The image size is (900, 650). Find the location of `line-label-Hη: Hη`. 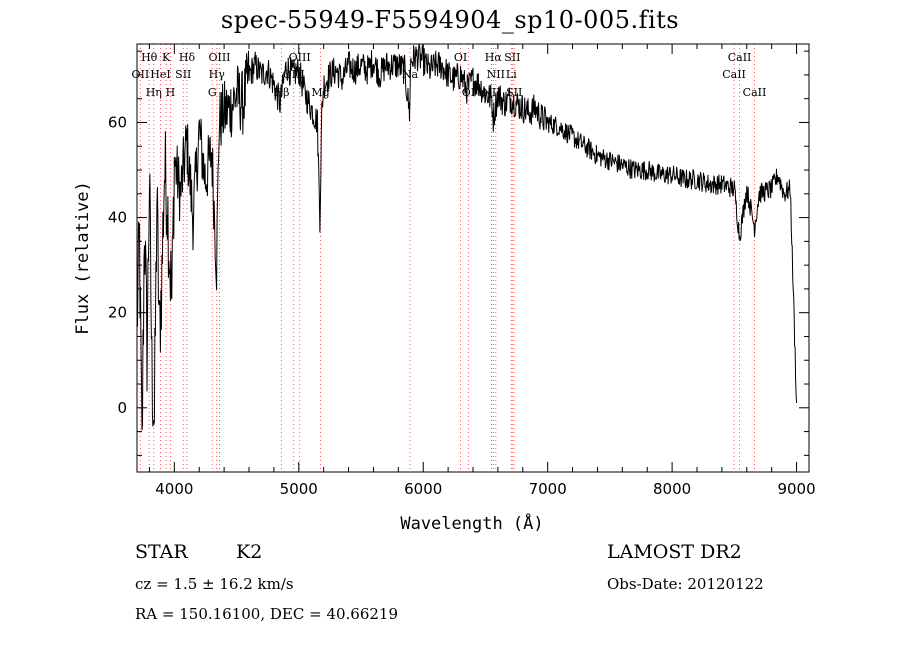

line-label-Hη: Hη is located at coordinates (154, 92).